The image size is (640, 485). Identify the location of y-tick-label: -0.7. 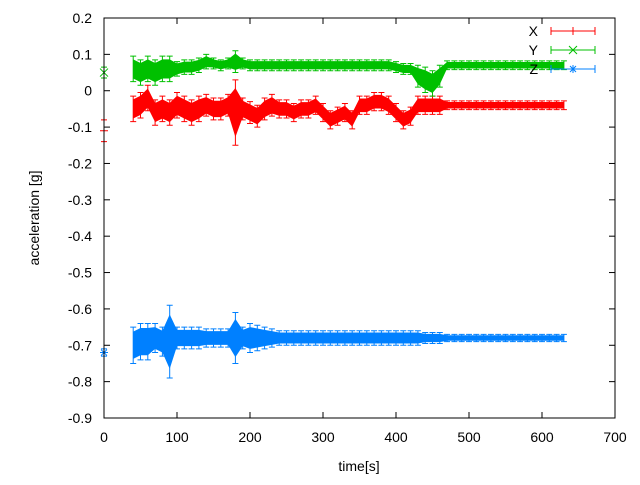
(80, 345).